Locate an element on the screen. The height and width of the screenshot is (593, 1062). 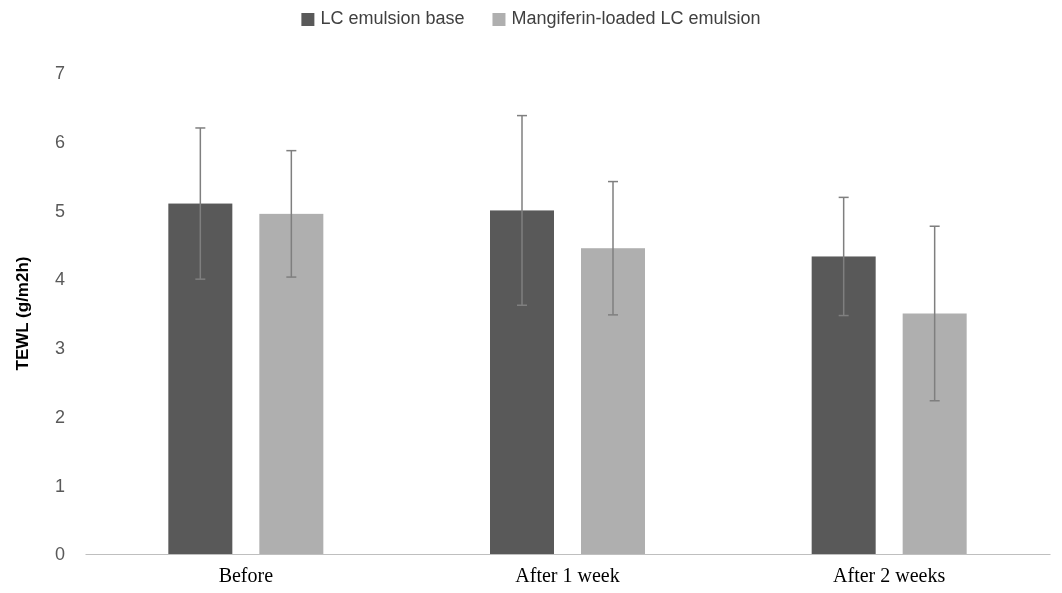
x-tick-label: After 2 weeks is located at coordinates (889, 575).